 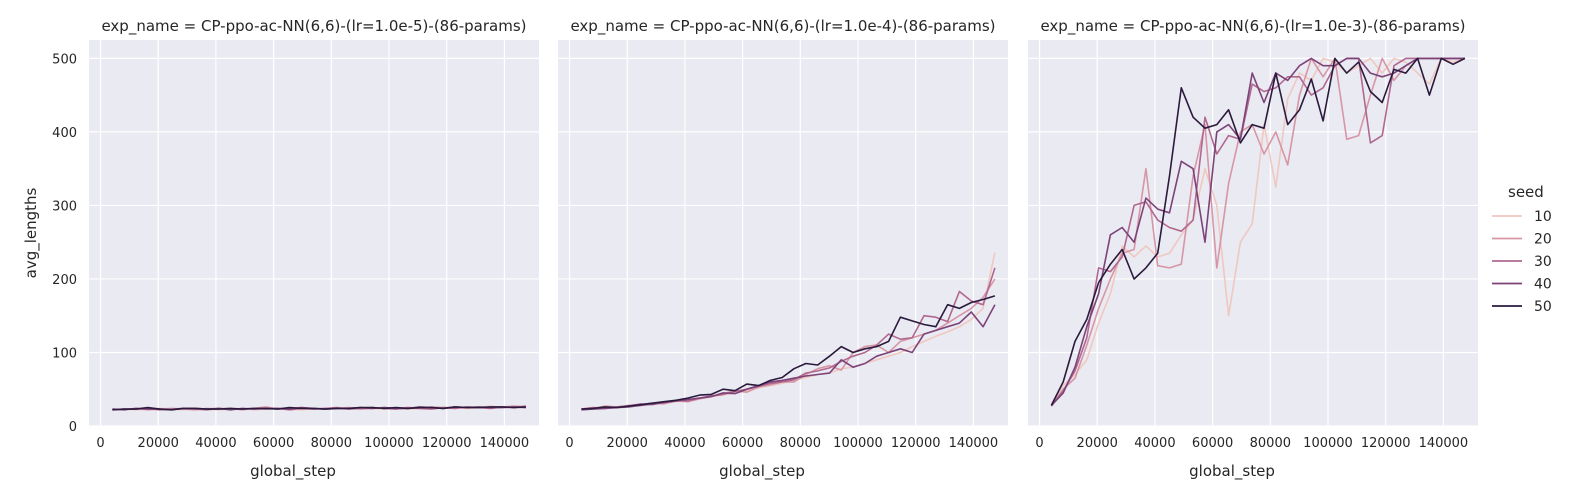 I want to click on y-tick-label: 300, so click(x=64, y=206).